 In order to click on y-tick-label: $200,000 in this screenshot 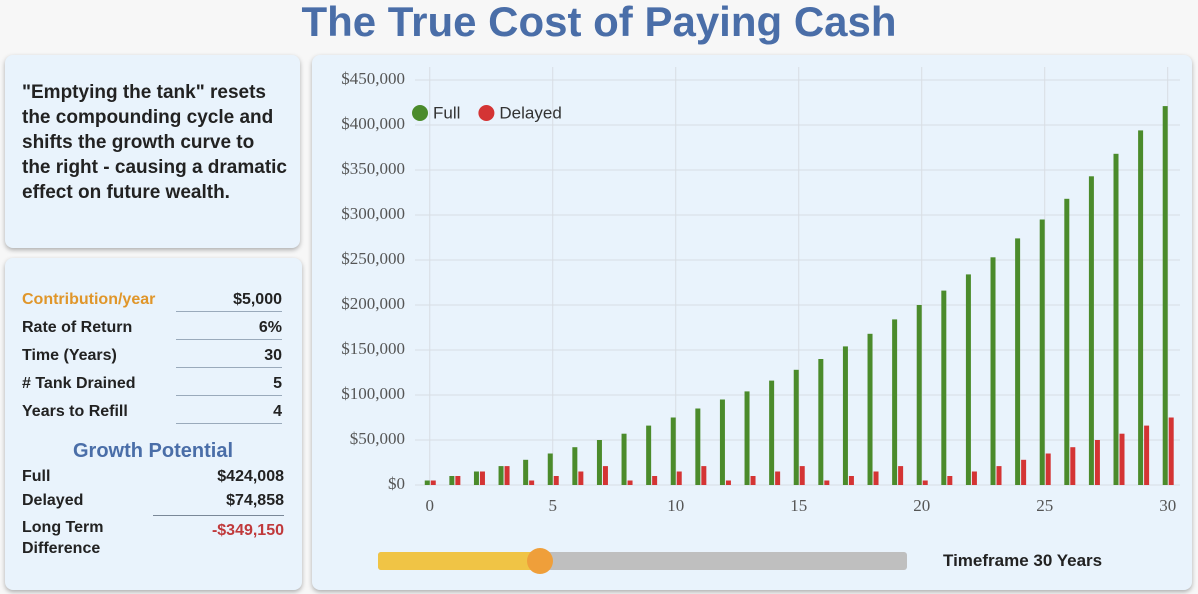, I will do `click(373, 303)`.